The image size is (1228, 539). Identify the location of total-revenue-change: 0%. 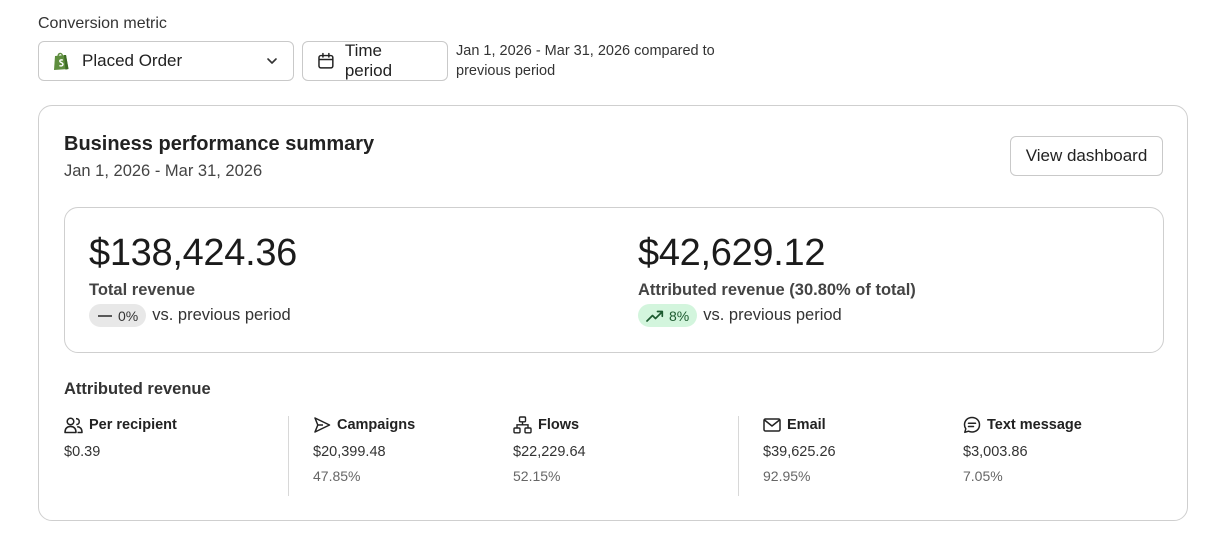
(128, 315).